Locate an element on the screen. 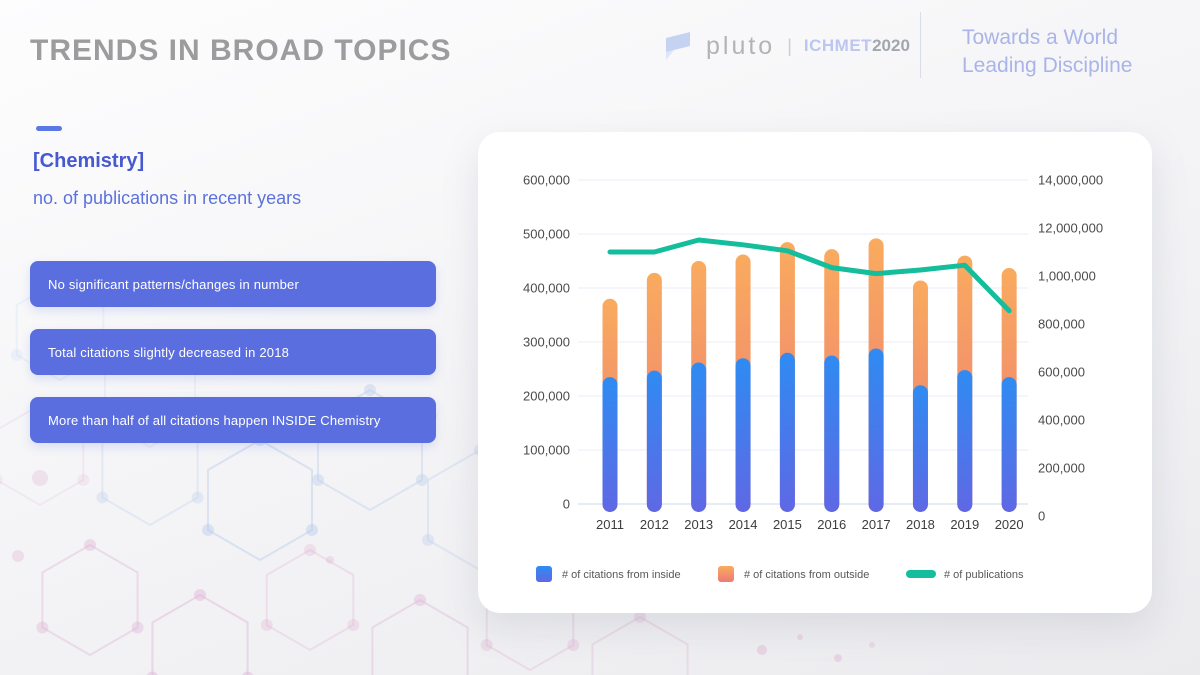  x-axis-label-2019: 2019 is located at coordinates (964, 524).